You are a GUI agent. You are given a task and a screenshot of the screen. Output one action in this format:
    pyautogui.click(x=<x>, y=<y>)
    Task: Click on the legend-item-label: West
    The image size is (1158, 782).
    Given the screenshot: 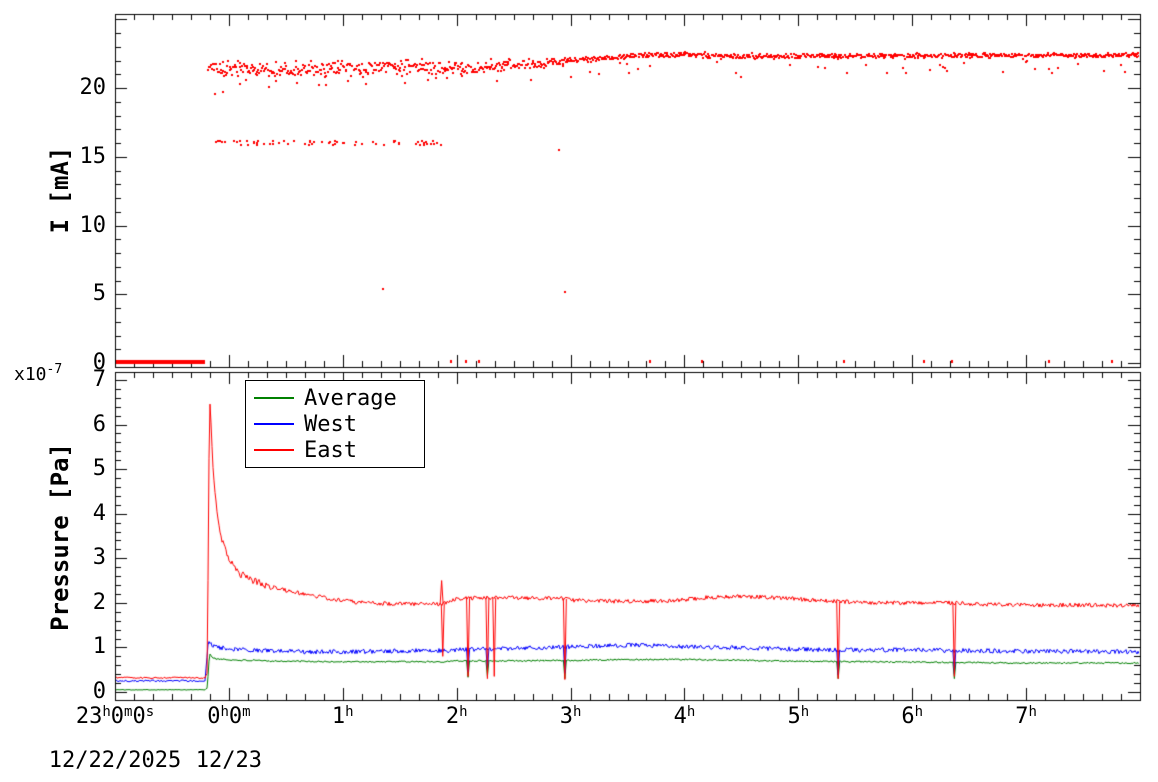 What is the action you would take?
    pyautogui.click(x=330, y=424)
    